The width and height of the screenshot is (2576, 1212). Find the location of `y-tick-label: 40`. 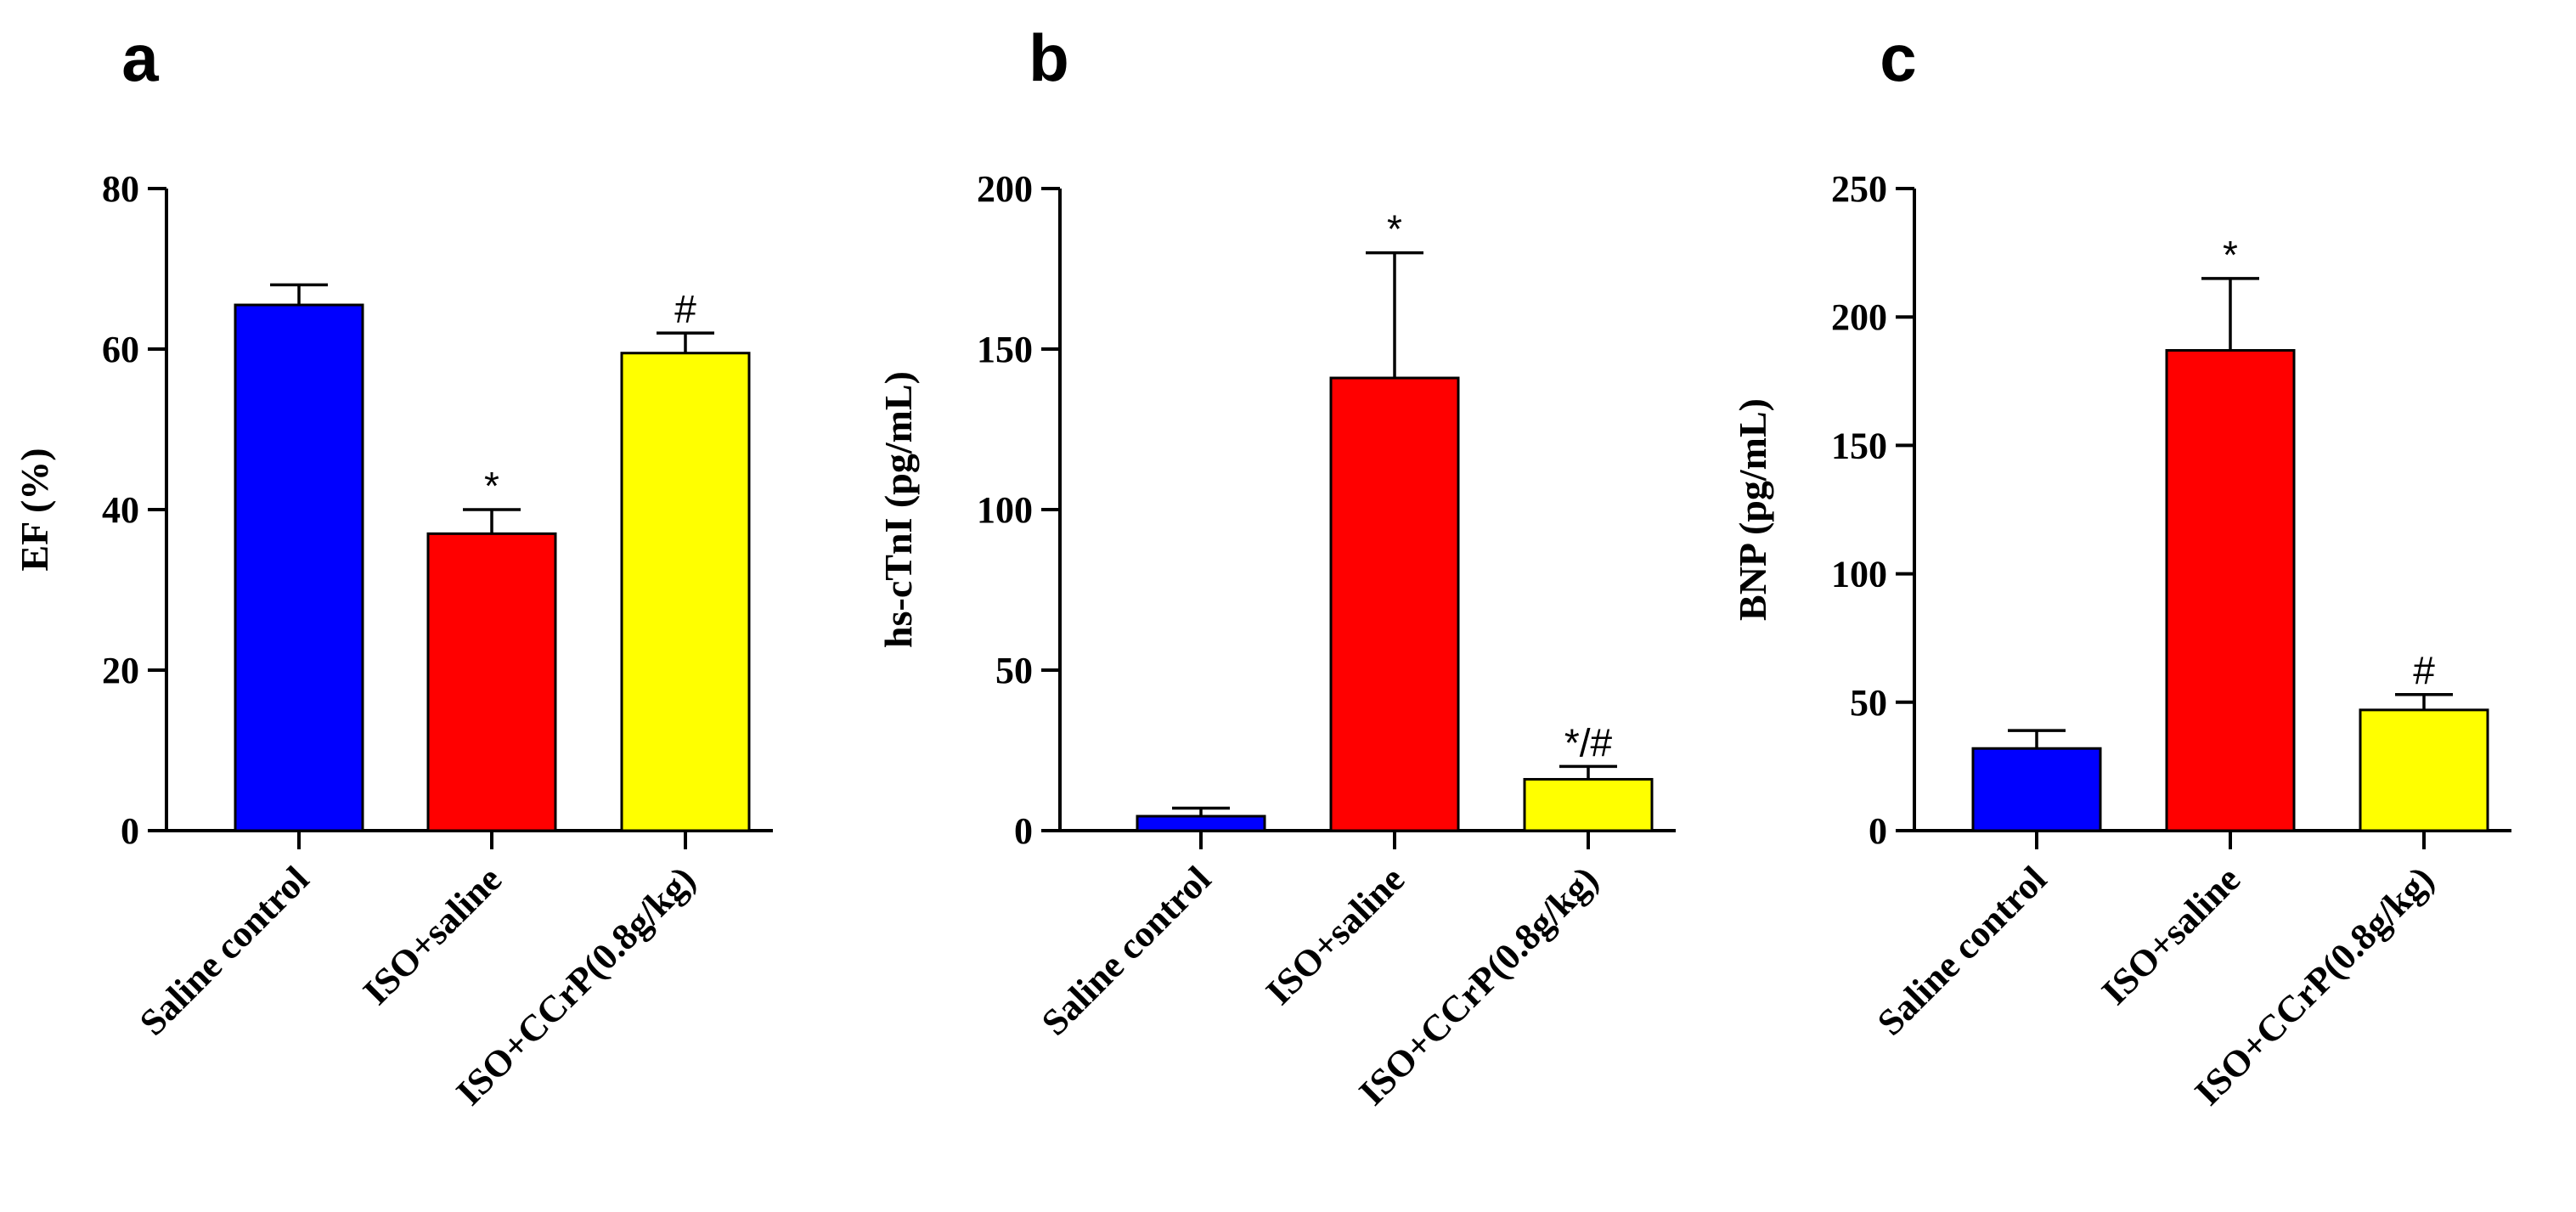

y-tick-label: 40 is located at coordinates (120, 510).